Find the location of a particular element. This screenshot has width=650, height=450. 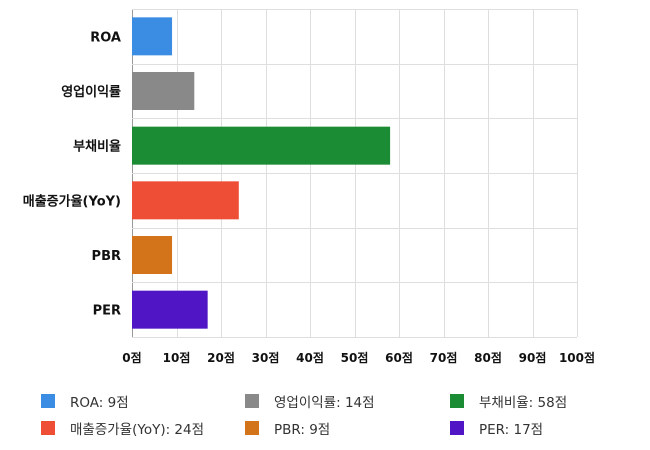

legend-label: 매출증가율(YoY): 24점 is located at coordinates (137, 430).